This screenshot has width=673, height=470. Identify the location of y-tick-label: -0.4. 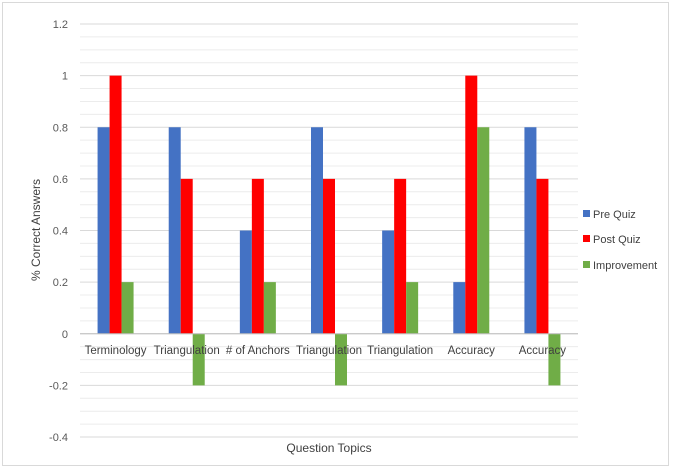
(58, 438).